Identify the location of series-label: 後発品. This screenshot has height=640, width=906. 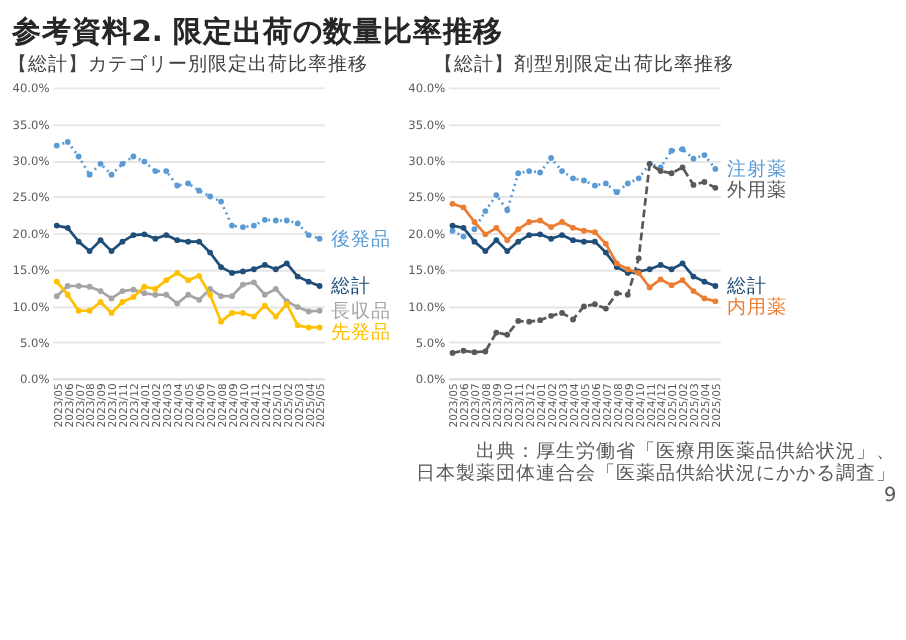
(361, 238).